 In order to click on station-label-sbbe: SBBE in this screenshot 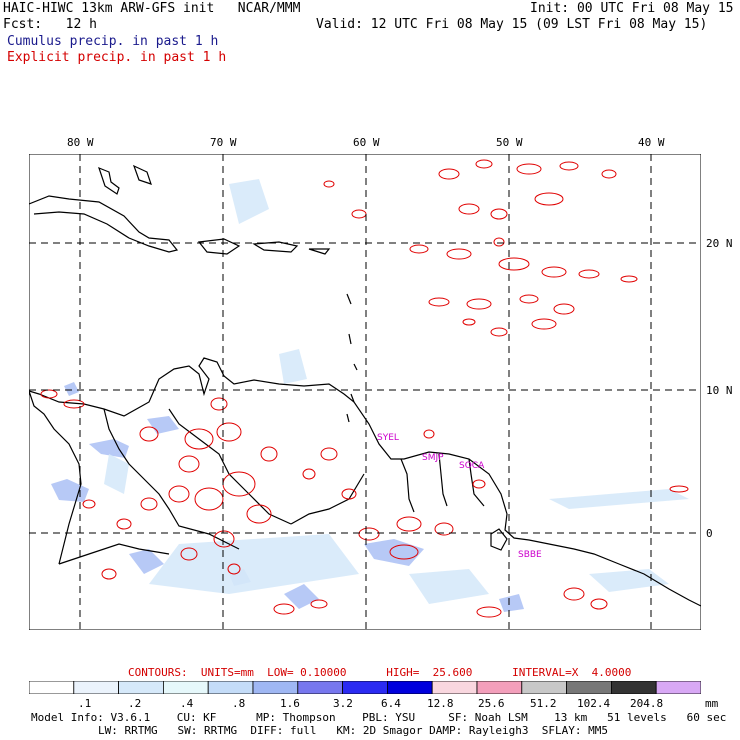, I will do `click(530, 555)`.